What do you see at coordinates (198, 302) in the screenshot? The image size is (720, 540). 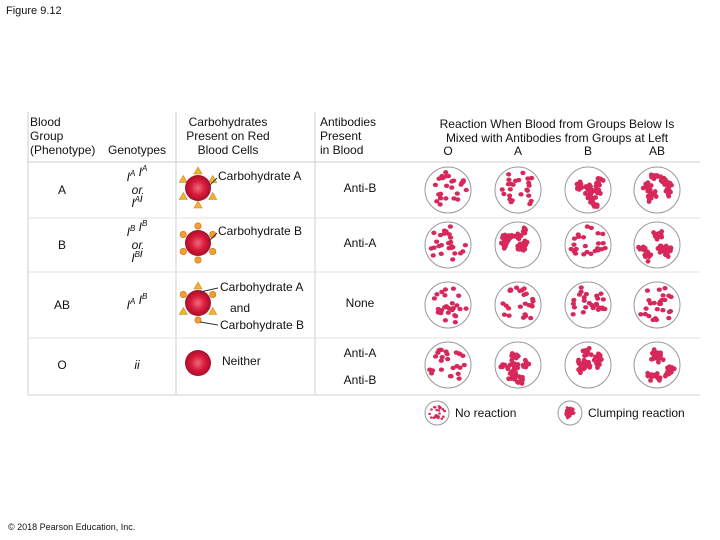 I see `red-blood-cell` at bounding box center [198, 302].